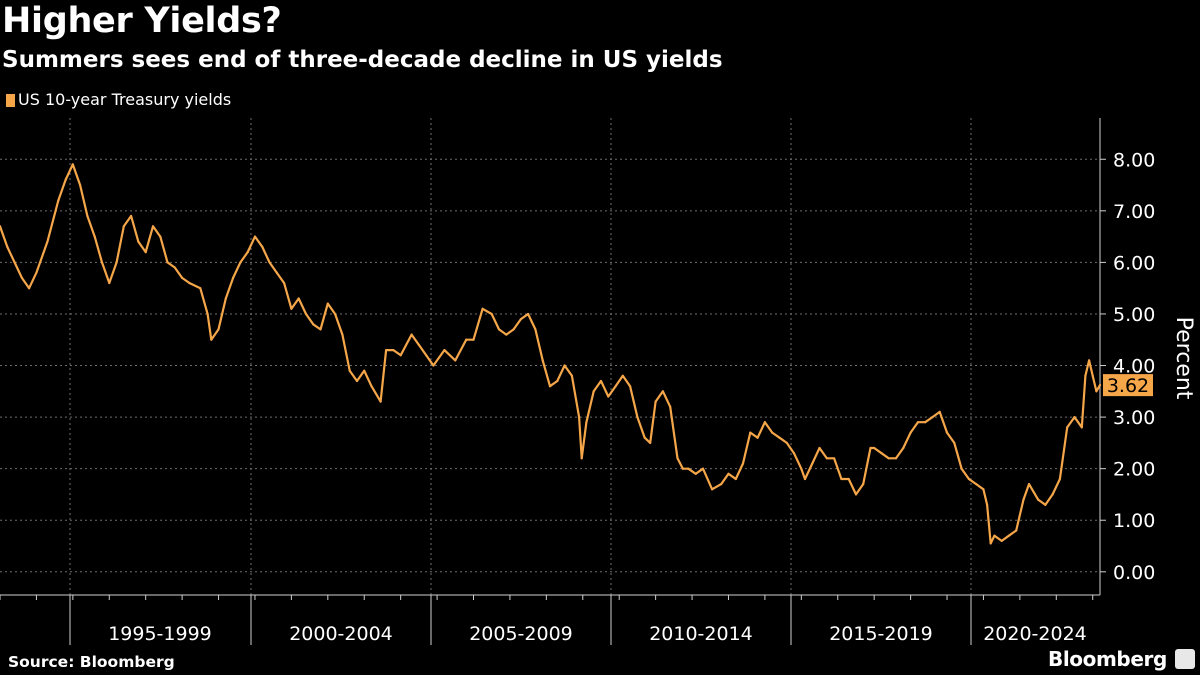 This screenshot has height=675, width=1200. I want to click on y-axis-title: Percent, so click(1183, 358).